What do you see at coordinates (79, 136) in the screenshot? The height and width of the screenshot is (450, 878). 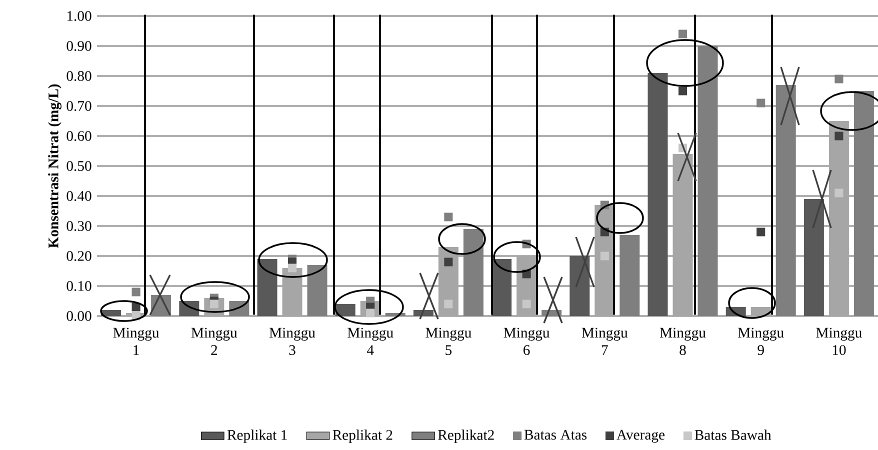 I see `y-tick-label: 0.60` at bounding box center [79, 136].